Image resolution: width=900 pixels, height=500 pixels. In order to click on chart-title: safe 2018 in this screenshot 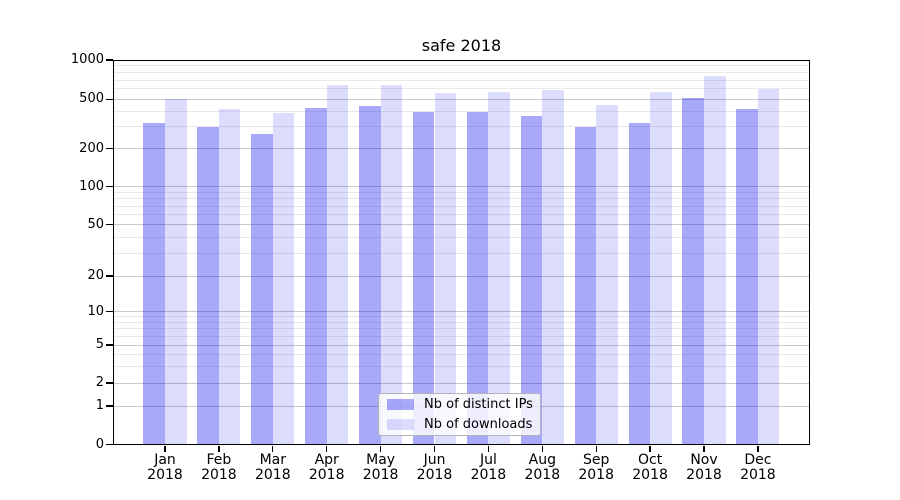, I will do `click(461, 45)`.